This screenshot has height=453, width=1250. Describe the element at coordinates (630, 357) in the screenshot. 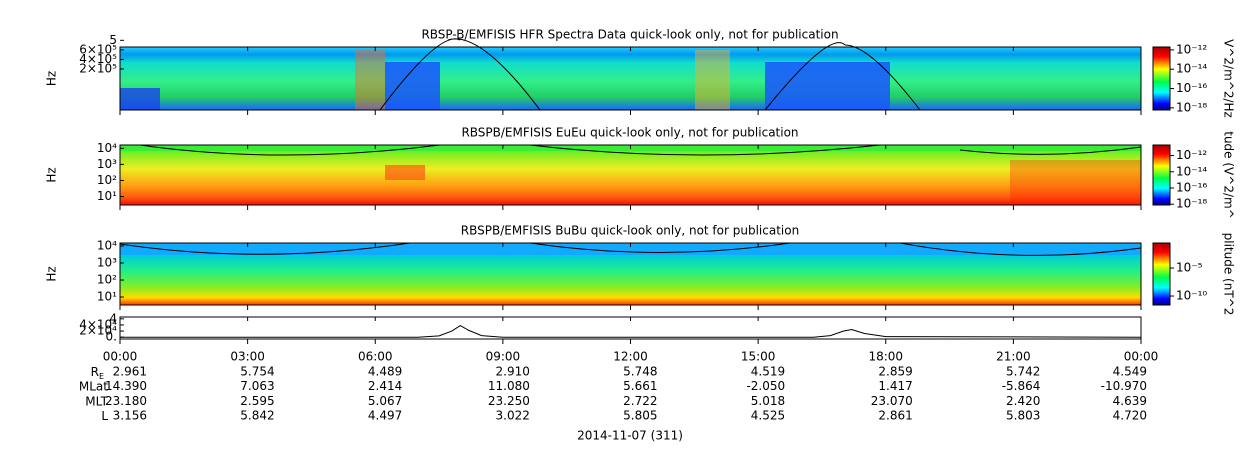

I see `x-tick-label: 12:00` at that location.